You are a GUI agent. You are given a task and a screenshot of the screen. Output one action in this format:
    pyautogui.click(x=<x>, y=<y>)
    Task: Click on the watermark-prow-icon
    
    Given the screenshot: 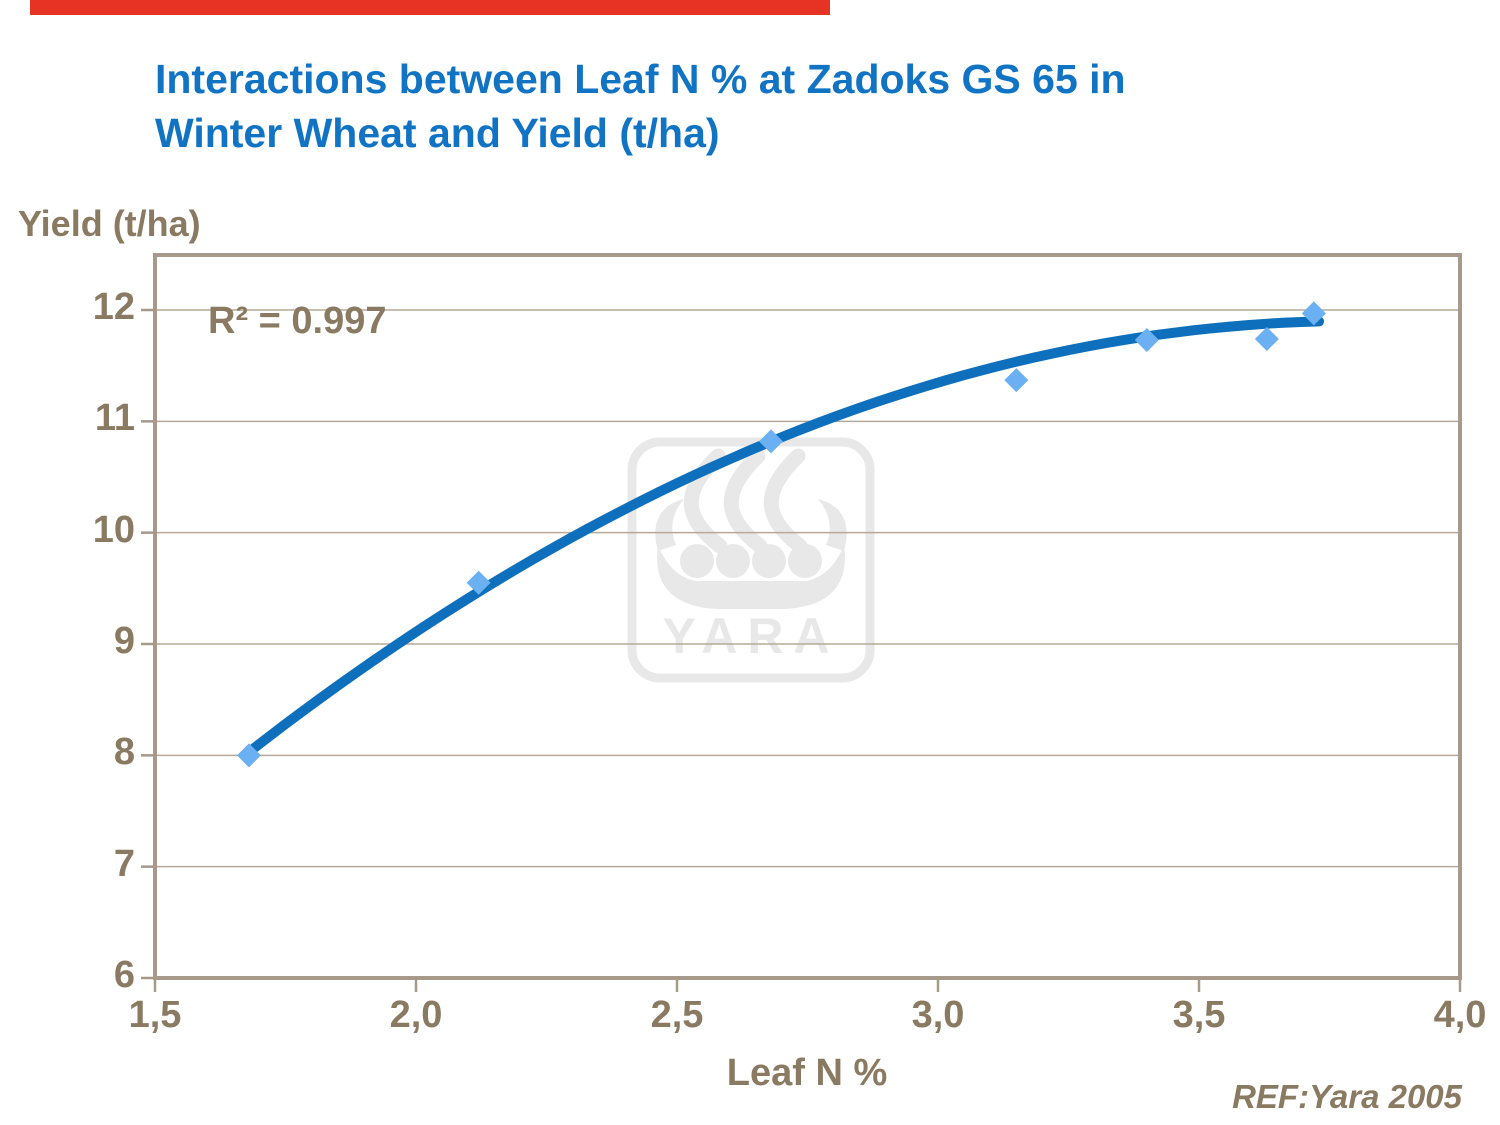 What is the action you would take?
    pyautogui.click(x=669, y=525)
    